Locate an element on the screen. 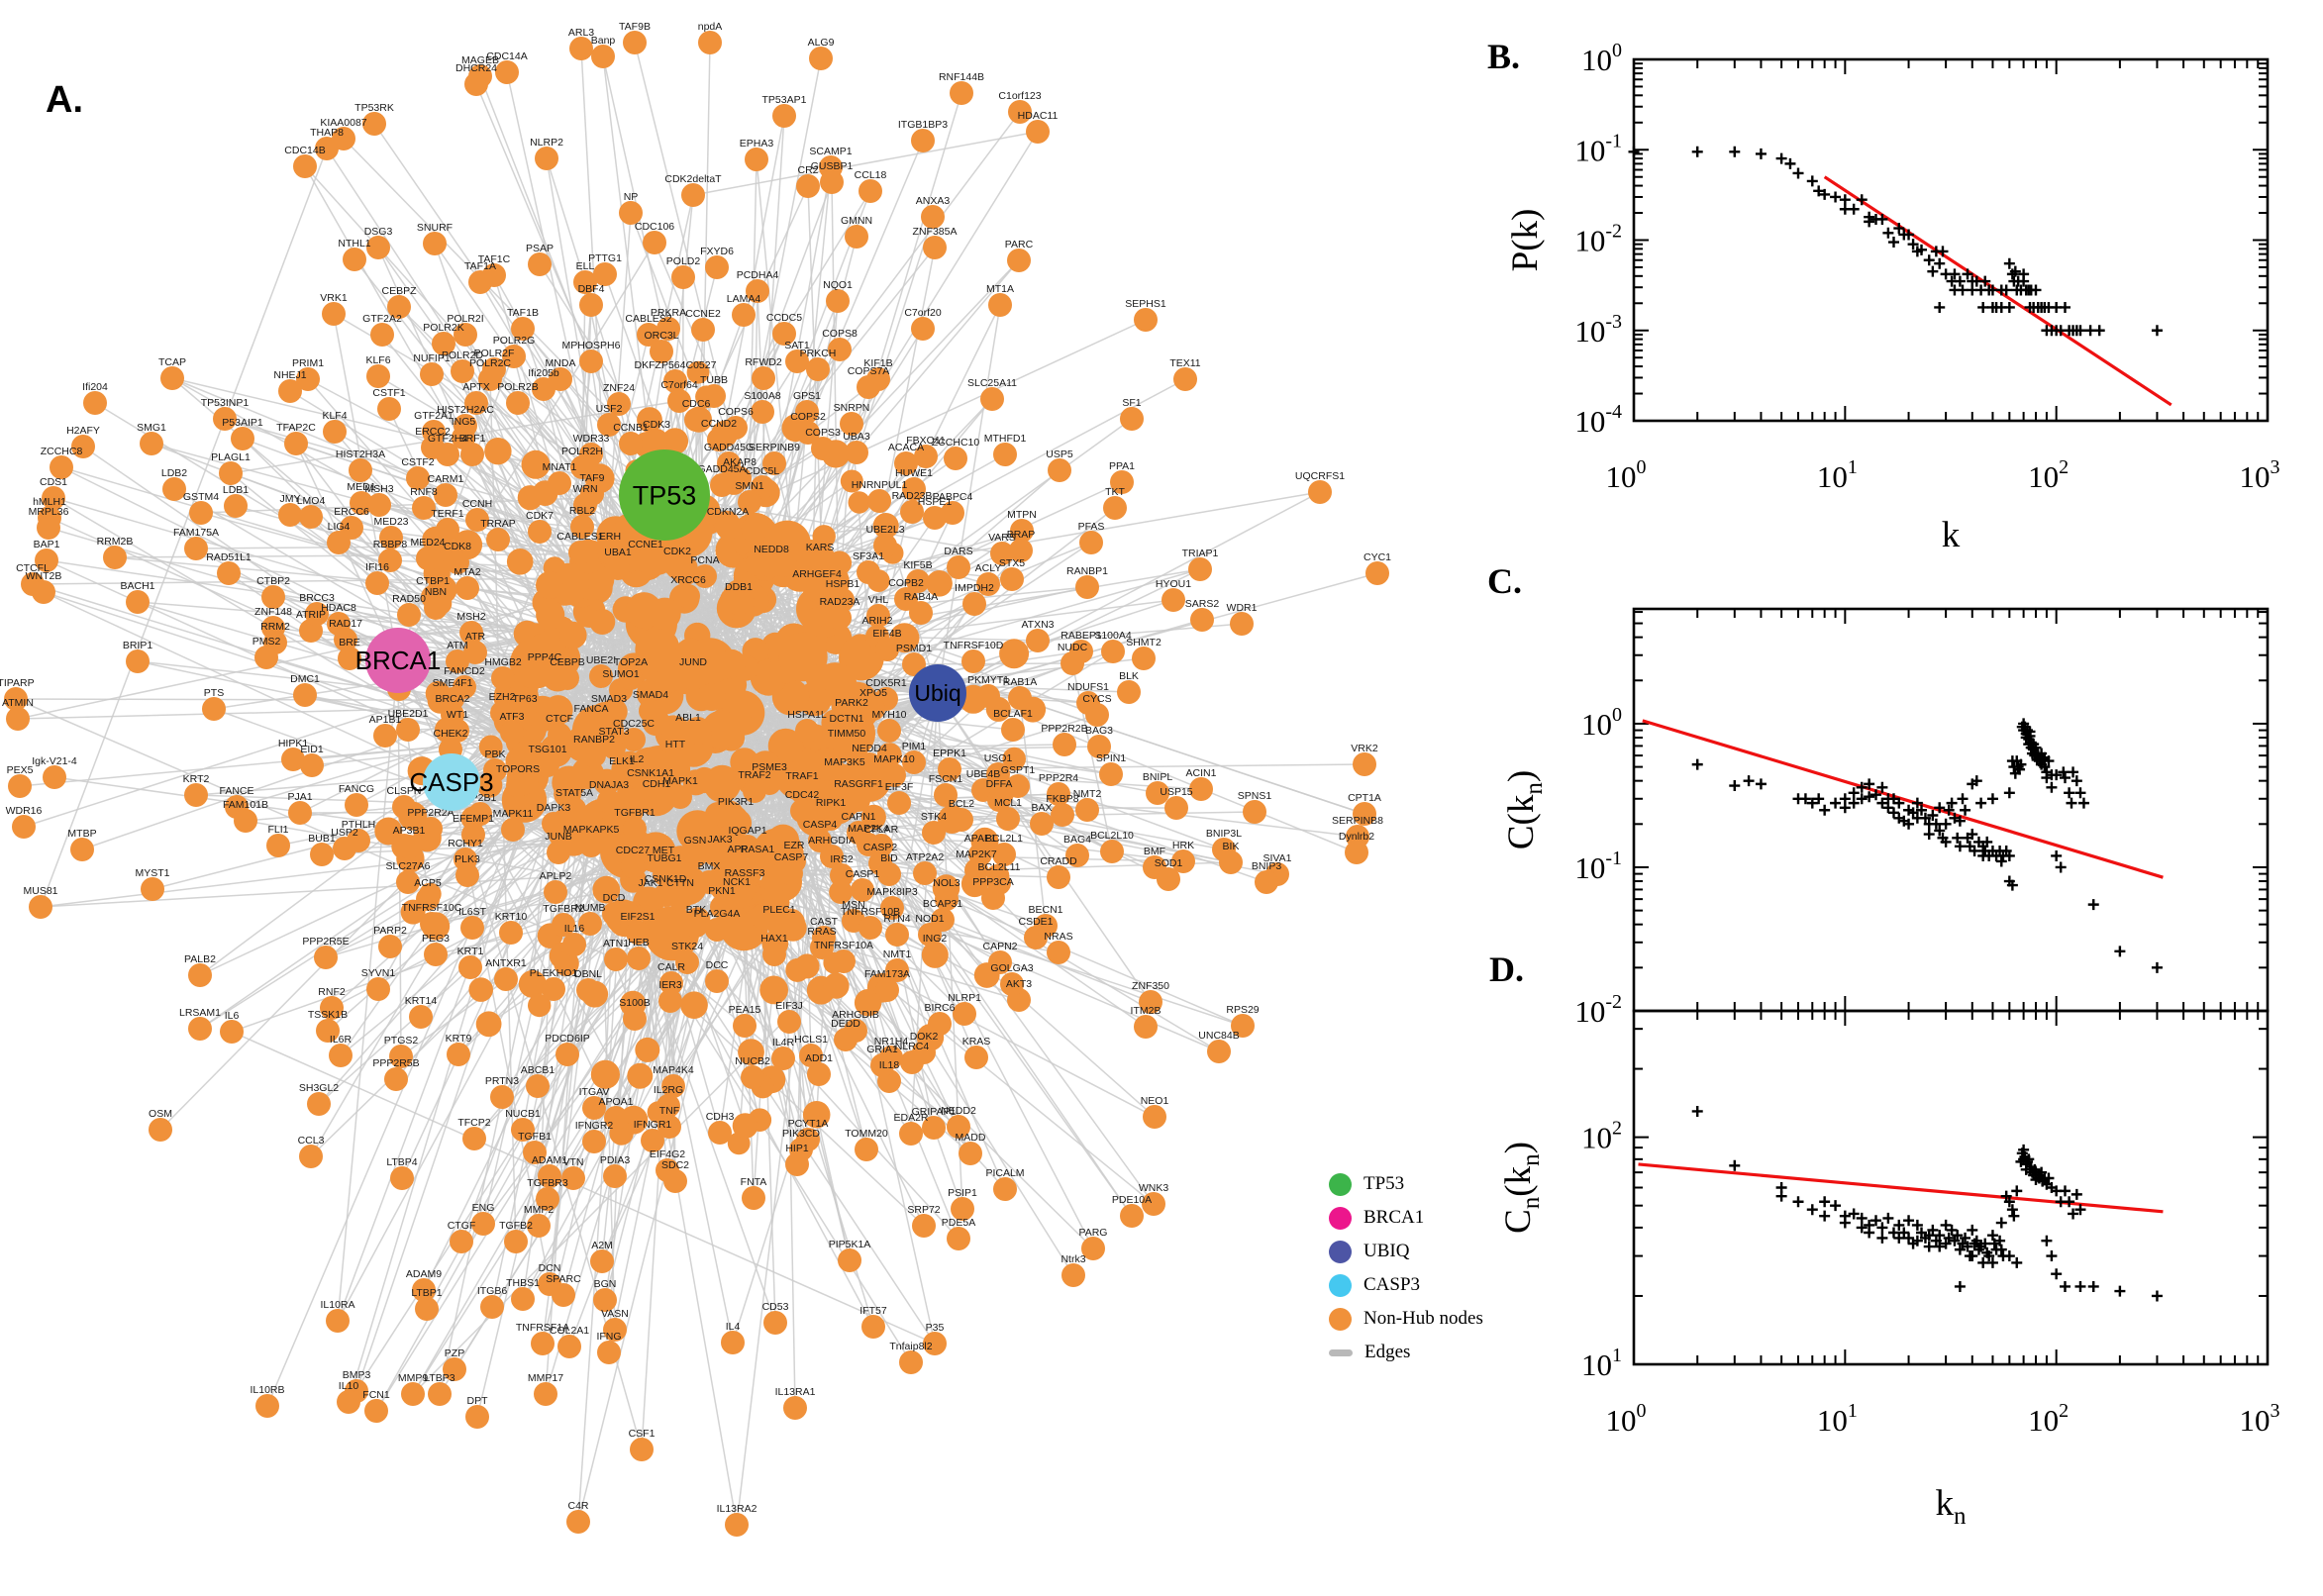 This screenshot has height=1596, width=2323. network-node-label: TIPARP is located at coordinates (17, 683).